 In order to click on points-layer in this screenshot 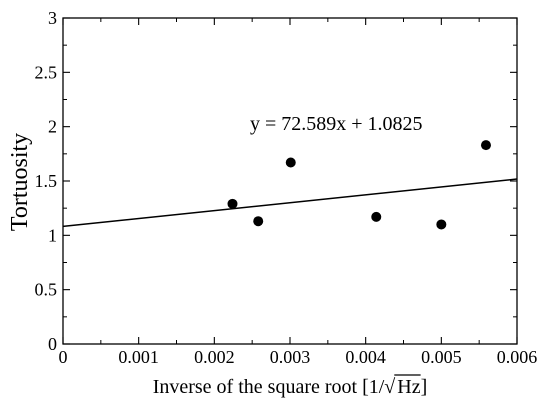, I will do `click(359, 185)`.